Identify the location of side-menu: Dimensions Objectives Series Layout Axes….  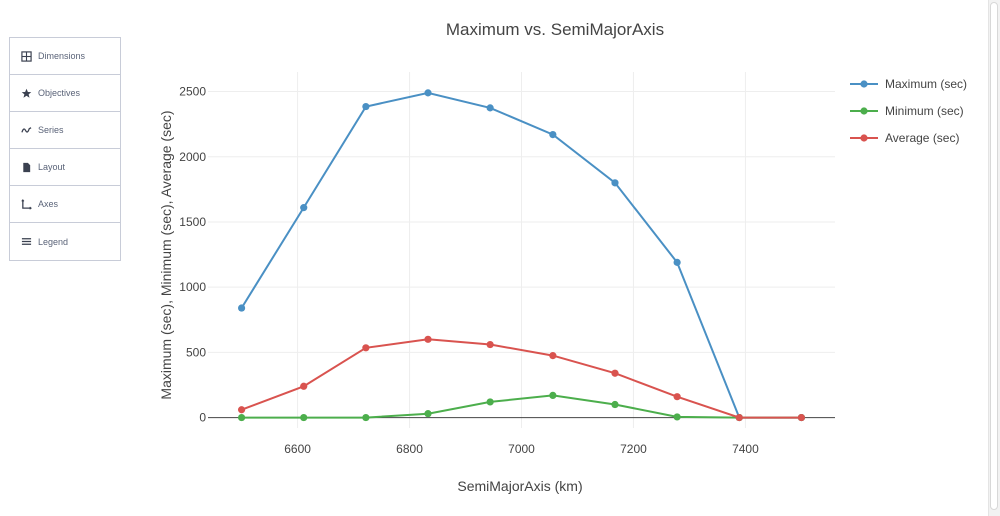
(65, 149).